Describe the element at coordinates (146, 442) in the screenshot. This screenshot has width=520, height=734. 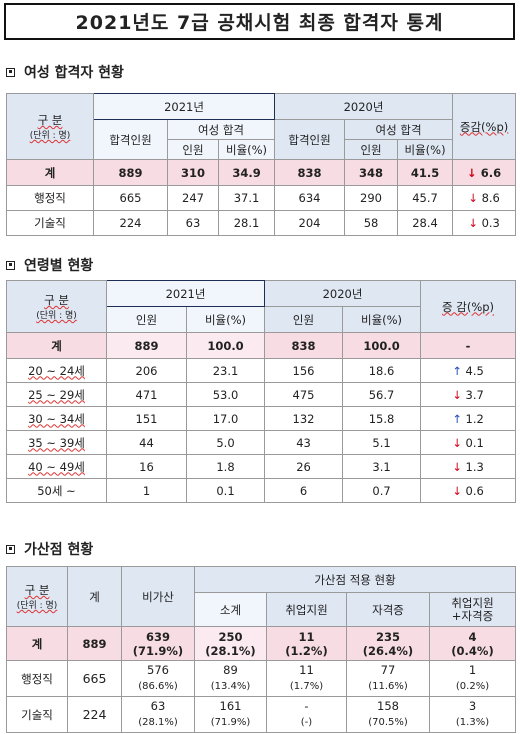
I see `table-cell: 44` at that location.